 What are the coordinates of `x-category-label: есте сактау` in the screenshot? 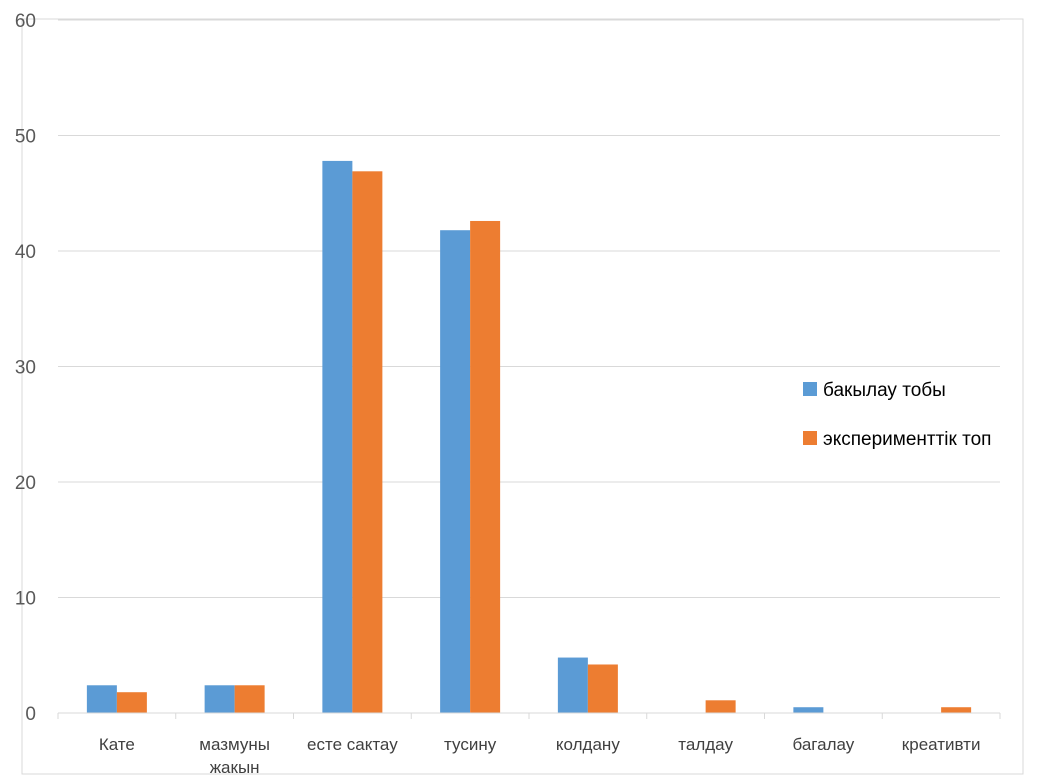 It's located at (352, 744).